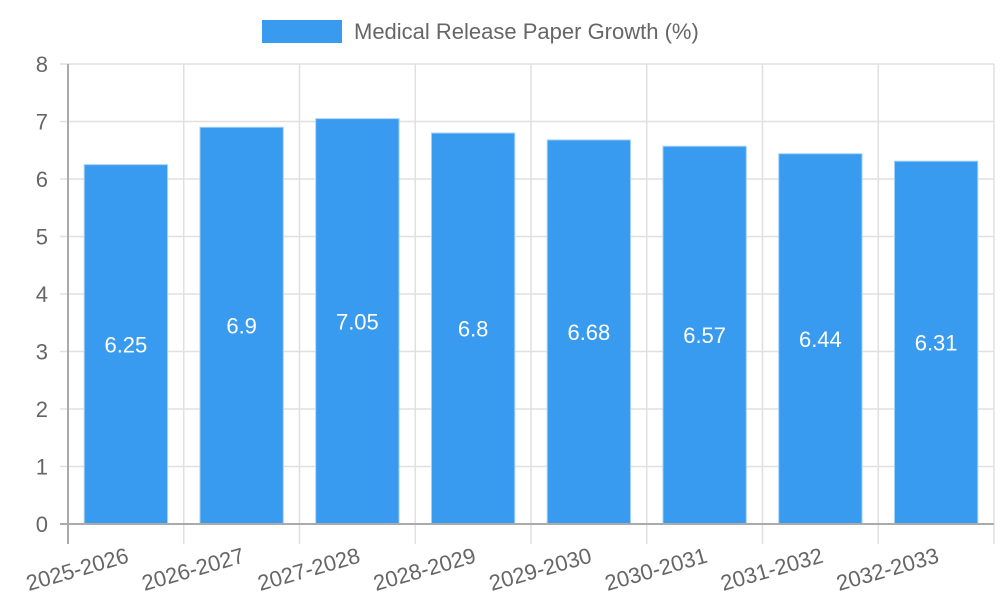  What do you see at coordinates (656, 569) in the screenshot?
I see `x-tick-label: 2030-2031` at bounding box center [656, 569].